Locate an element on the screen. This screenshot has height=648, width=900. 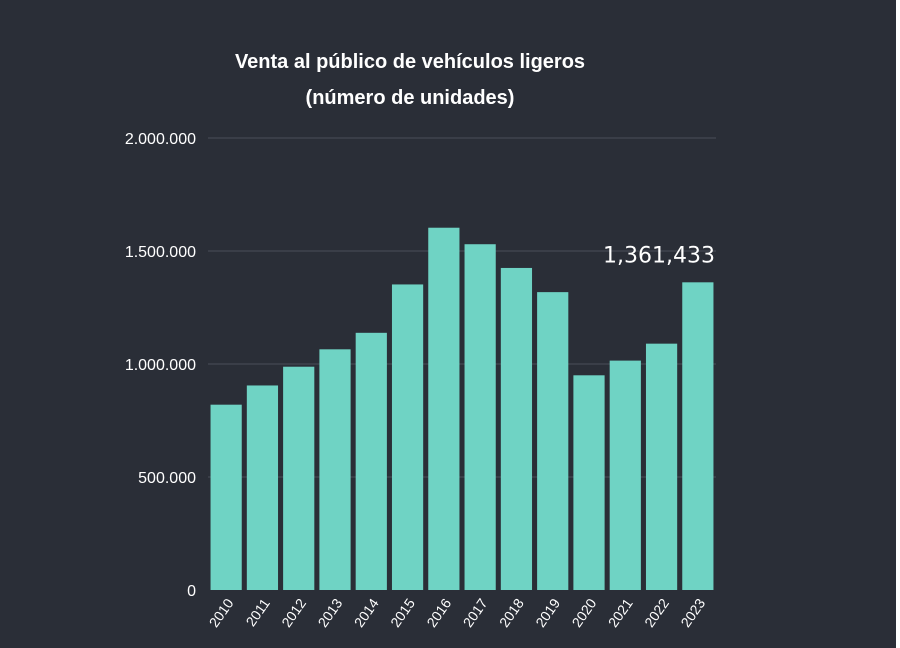
bar-2019 is located at coordinates (553, 441).